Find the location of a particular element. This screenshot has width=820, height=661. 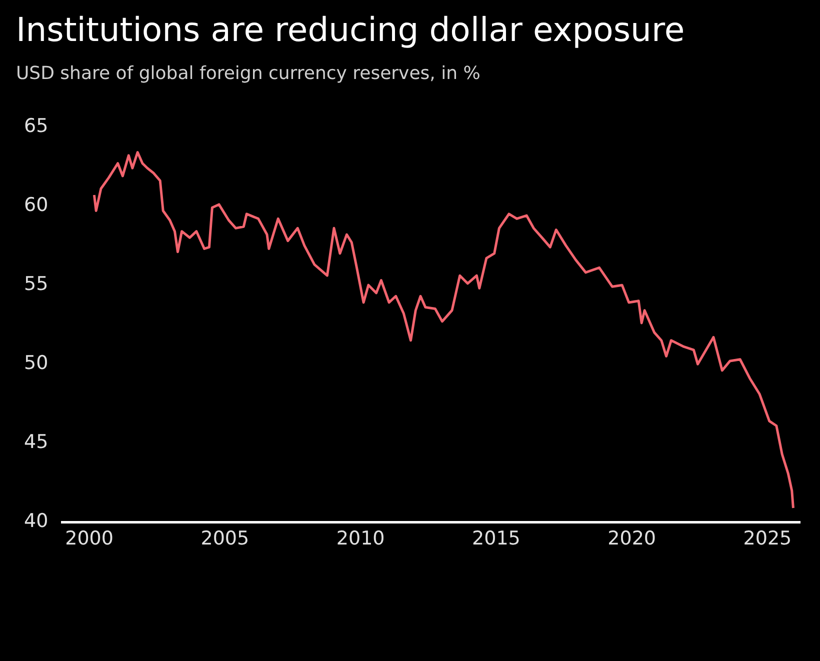

x-tick-label: 2005 is located at coordinates (225, 539).